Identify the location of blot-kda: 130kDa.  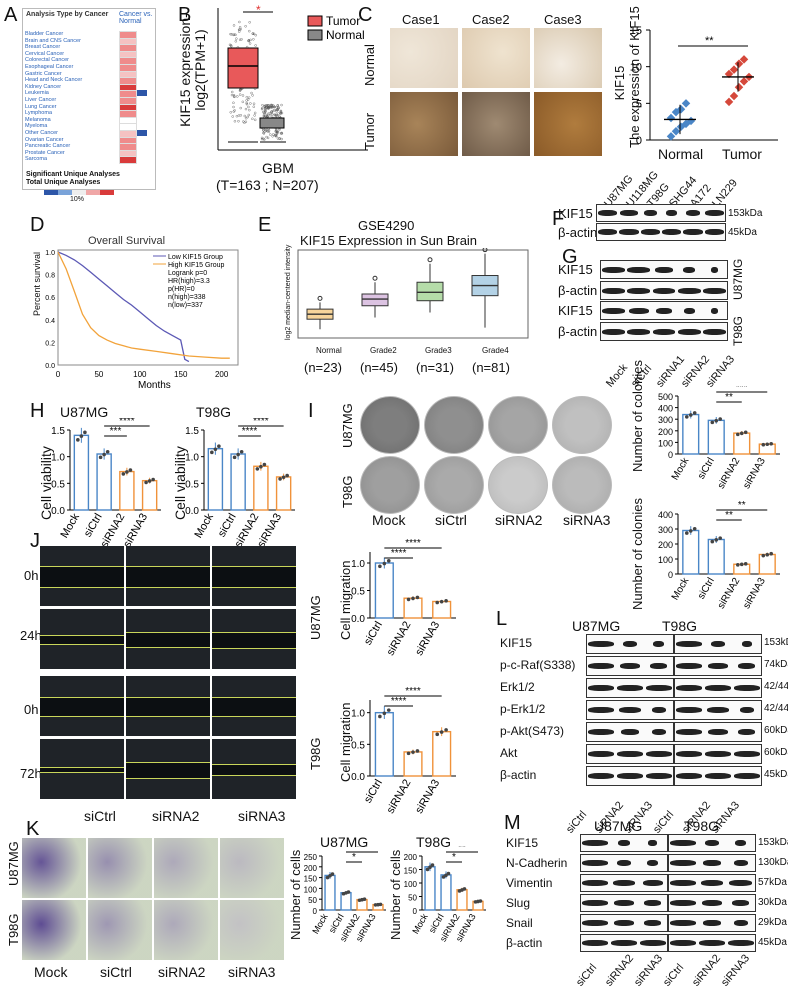
(773, 862).